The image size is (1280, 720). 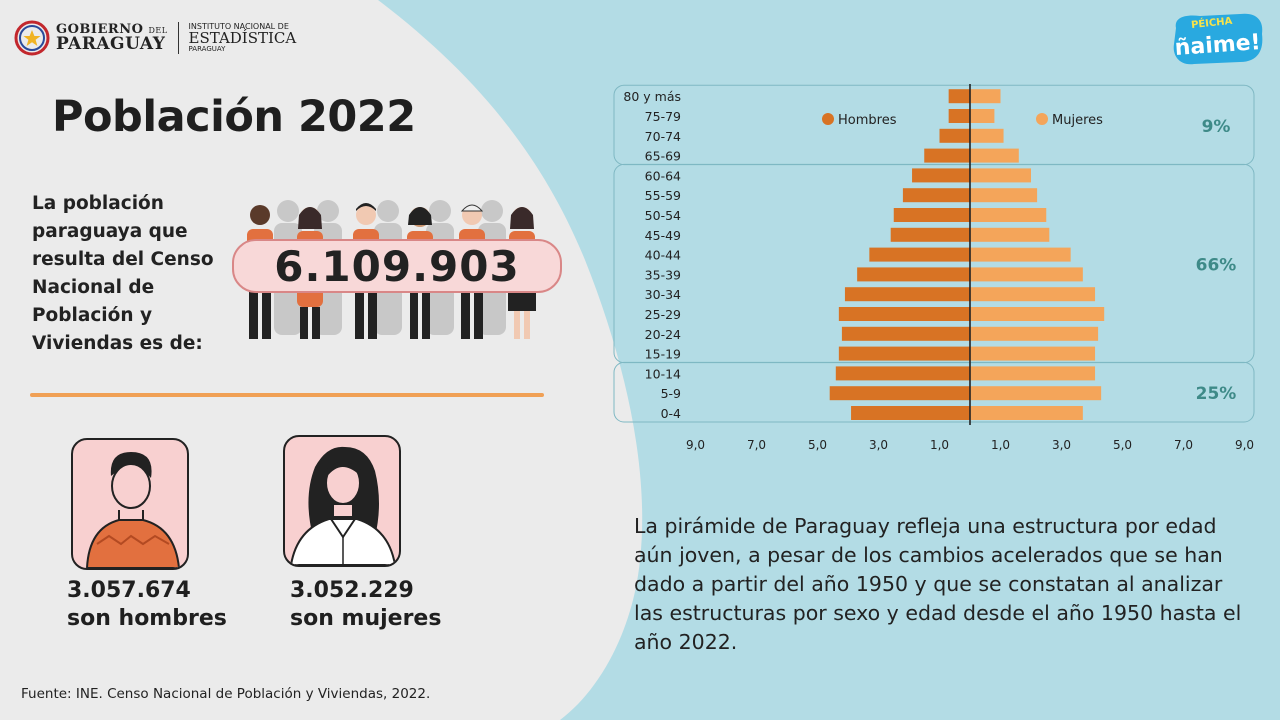 What do you see at coordinates (365, 605) in the screenshot?
I see `women-stat: 3.052.229 son mujeres` at bounding box center [365, 605].